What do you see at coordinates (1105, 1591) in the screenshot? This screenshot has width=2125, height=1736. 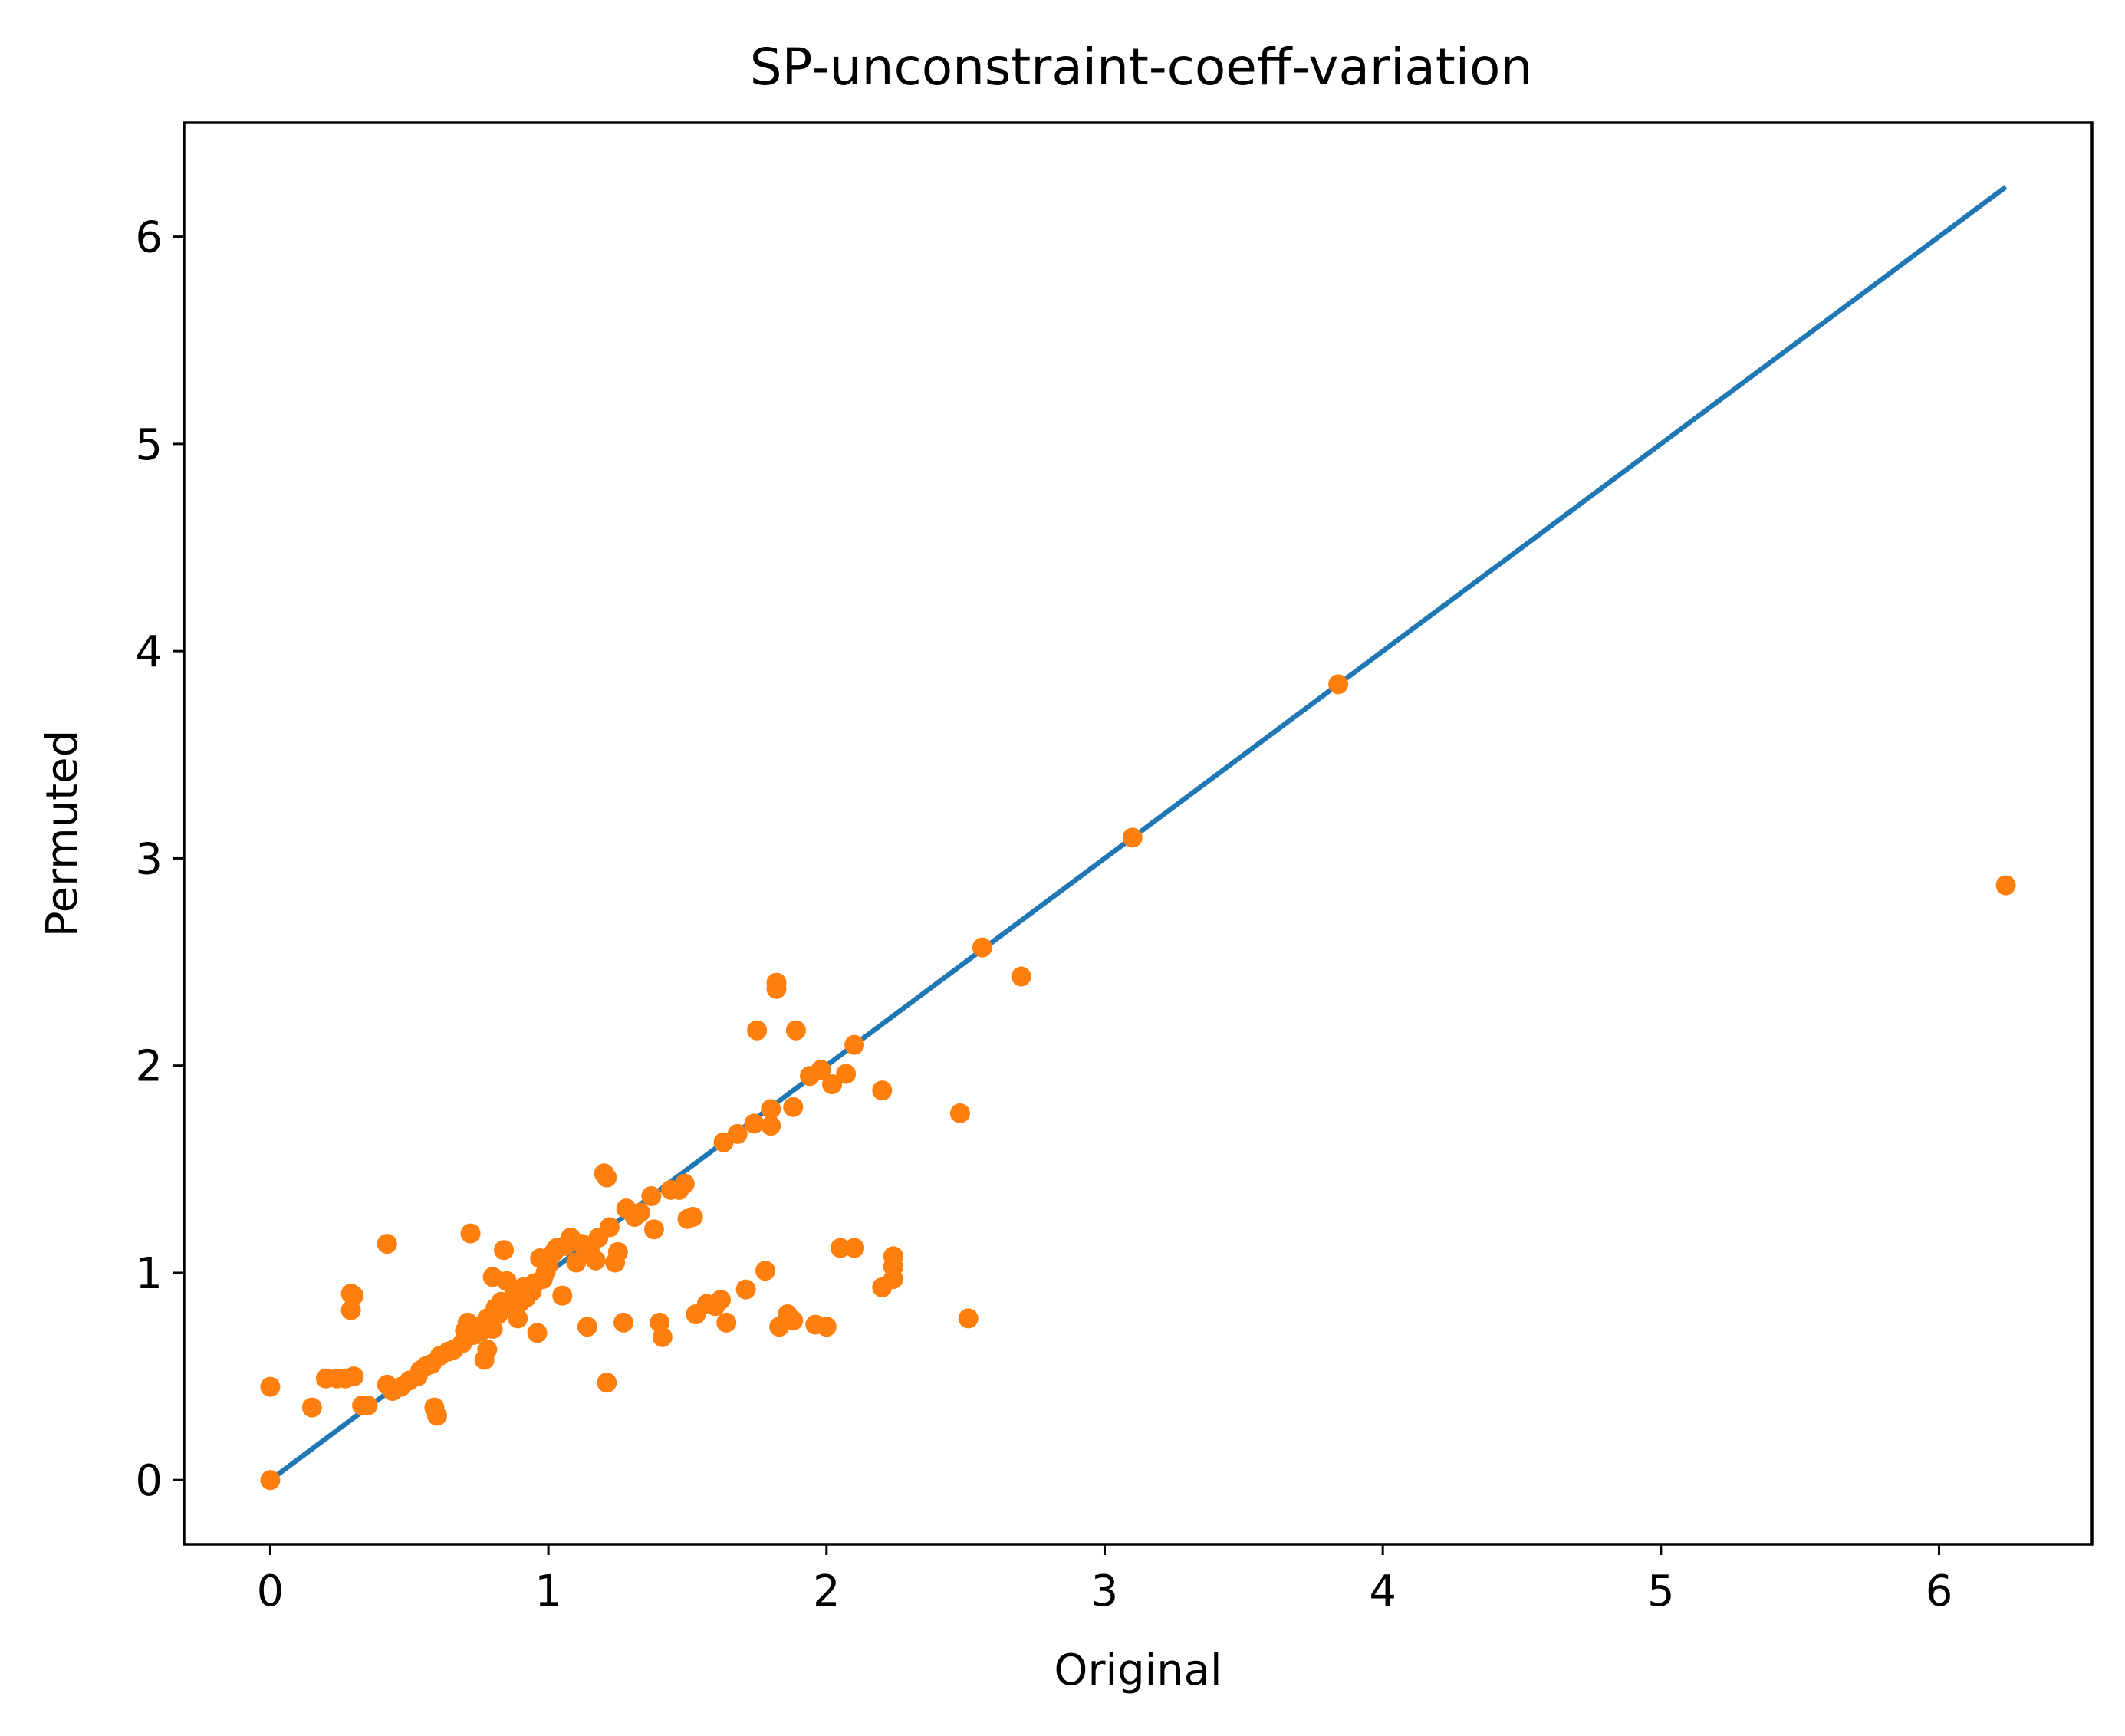 I see `x-tick-label: 3` at bounding box center [1105, 1591].